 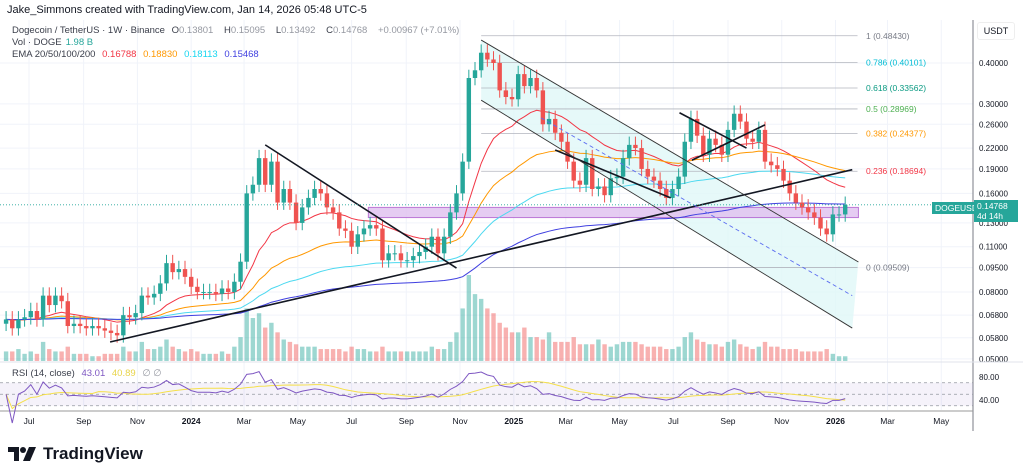 I want to click on time-tick-label: May, so click(x=620, y=421).